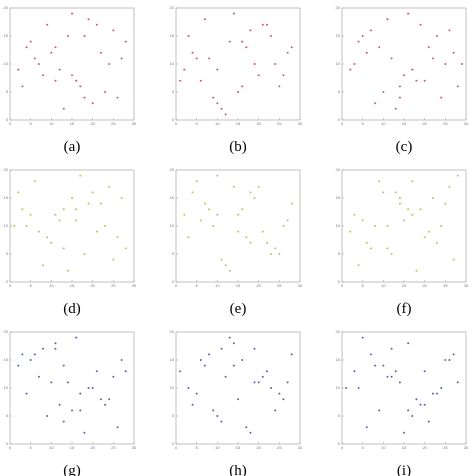  Describe the element at coordinates (338, 225) in the screenshot. I see `y-tick-label: 10` at that location.